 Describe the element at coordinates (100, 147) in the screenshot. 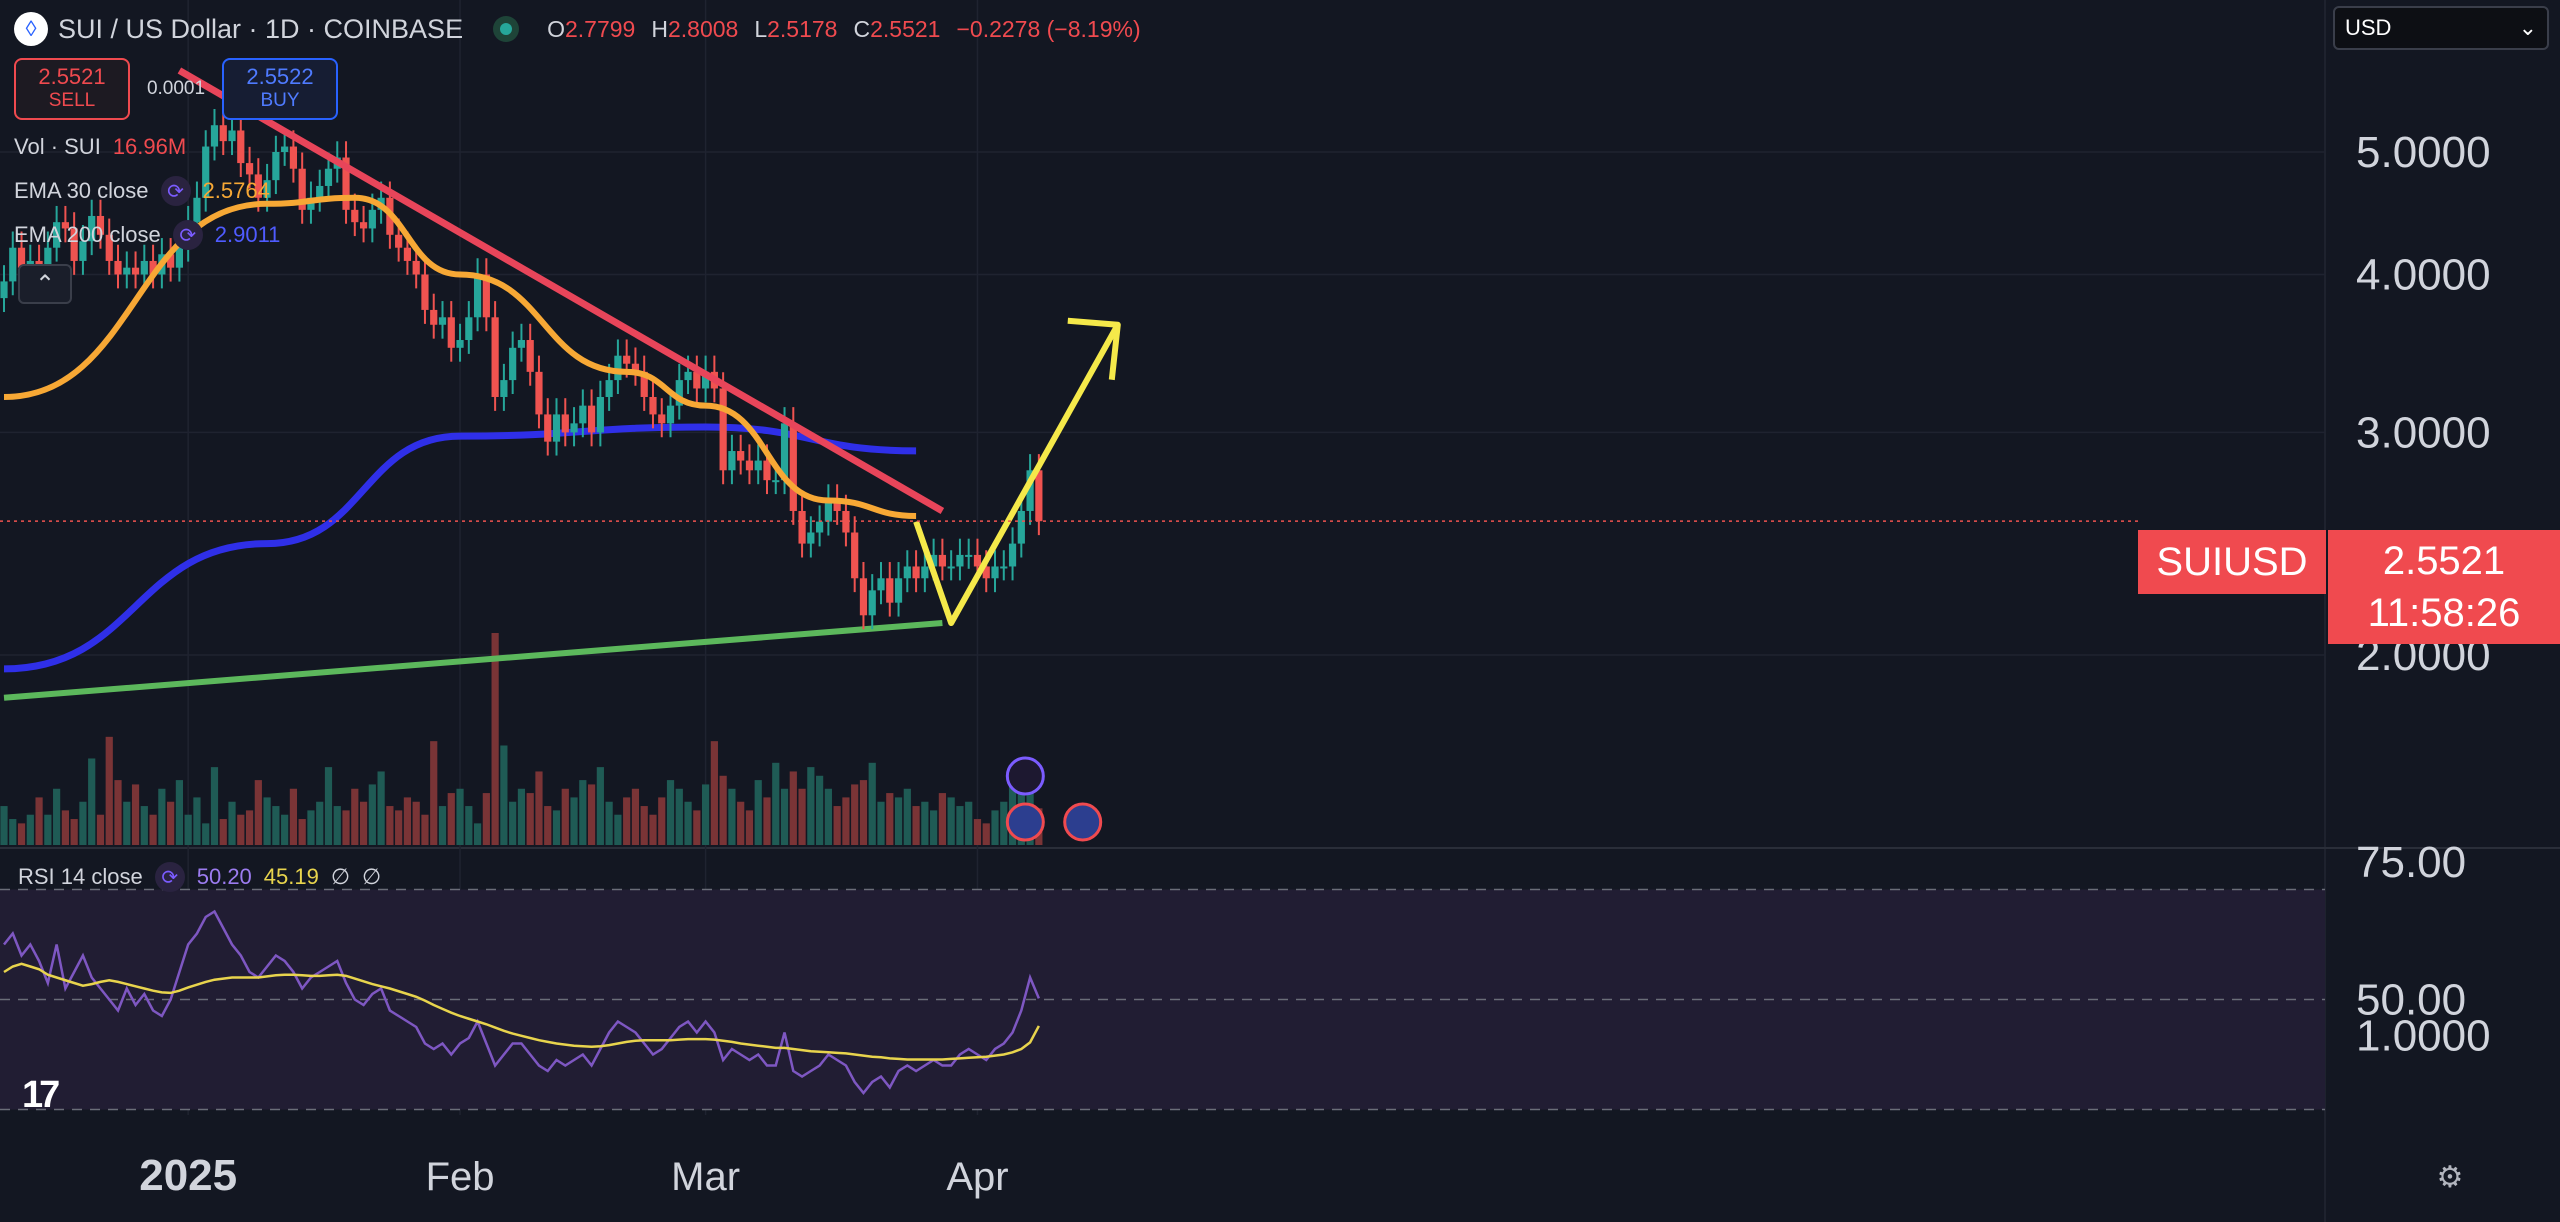

I see `volume-legend: Vol · SUI 16.96M` at that location.